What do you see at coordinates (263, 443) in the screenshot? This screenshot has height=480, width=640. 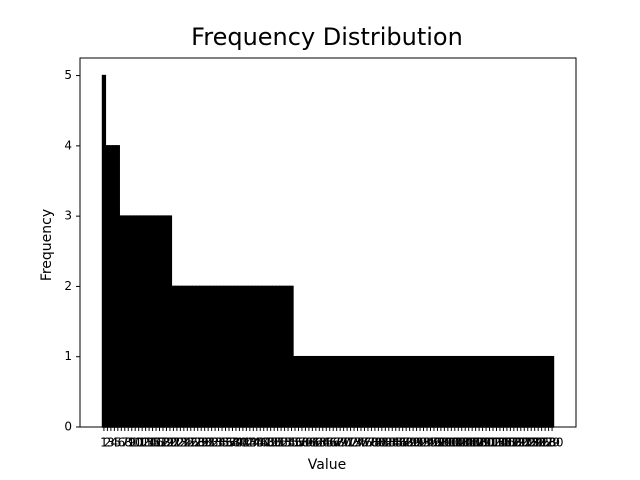 I see `x-tick-label: 47` at bounding box center [263, 443].